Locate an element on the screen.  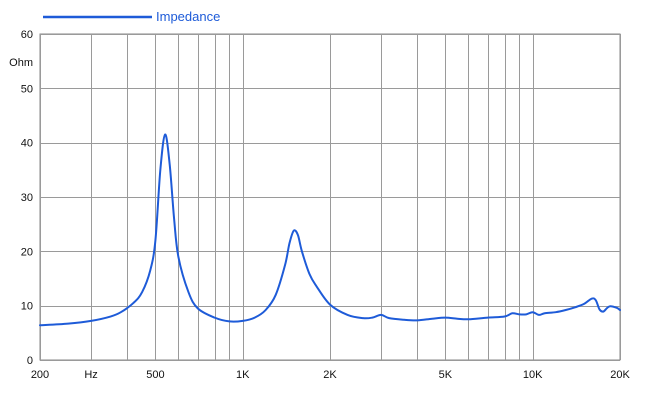
y-tick-label: 20 is located at coordinates (27, 252).